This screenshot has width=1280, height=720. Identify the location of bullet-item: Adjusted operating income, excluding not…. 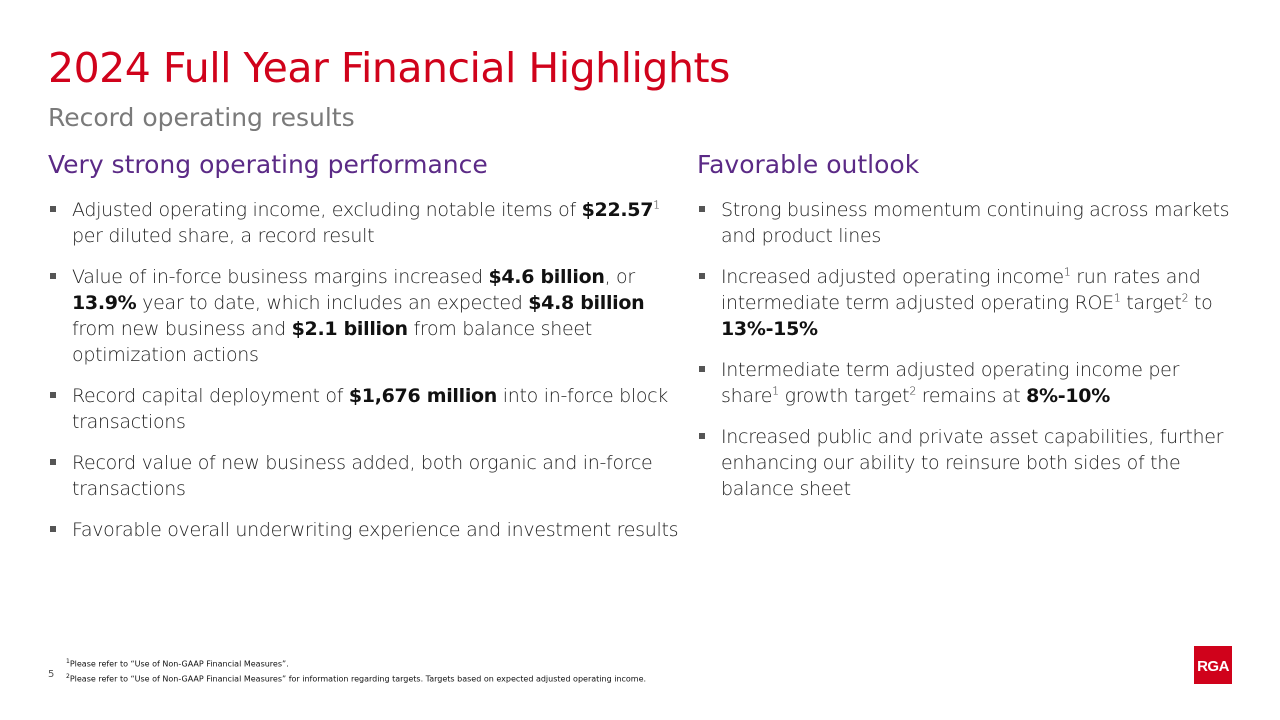
(368, 223).